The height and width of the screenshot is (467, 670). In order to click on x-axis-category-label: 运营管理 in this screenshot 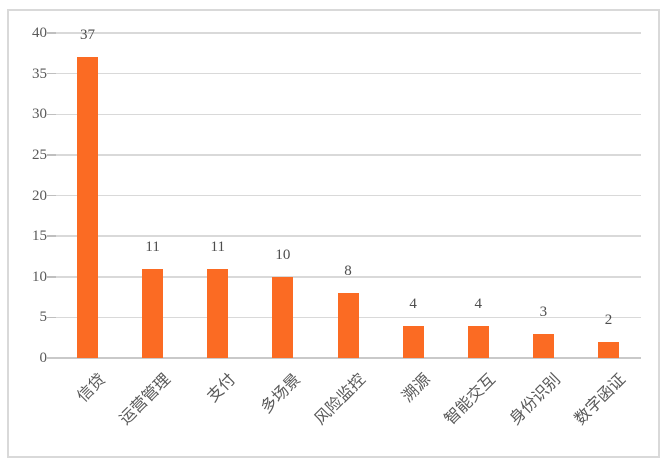, I will do `click(145, 400)`.